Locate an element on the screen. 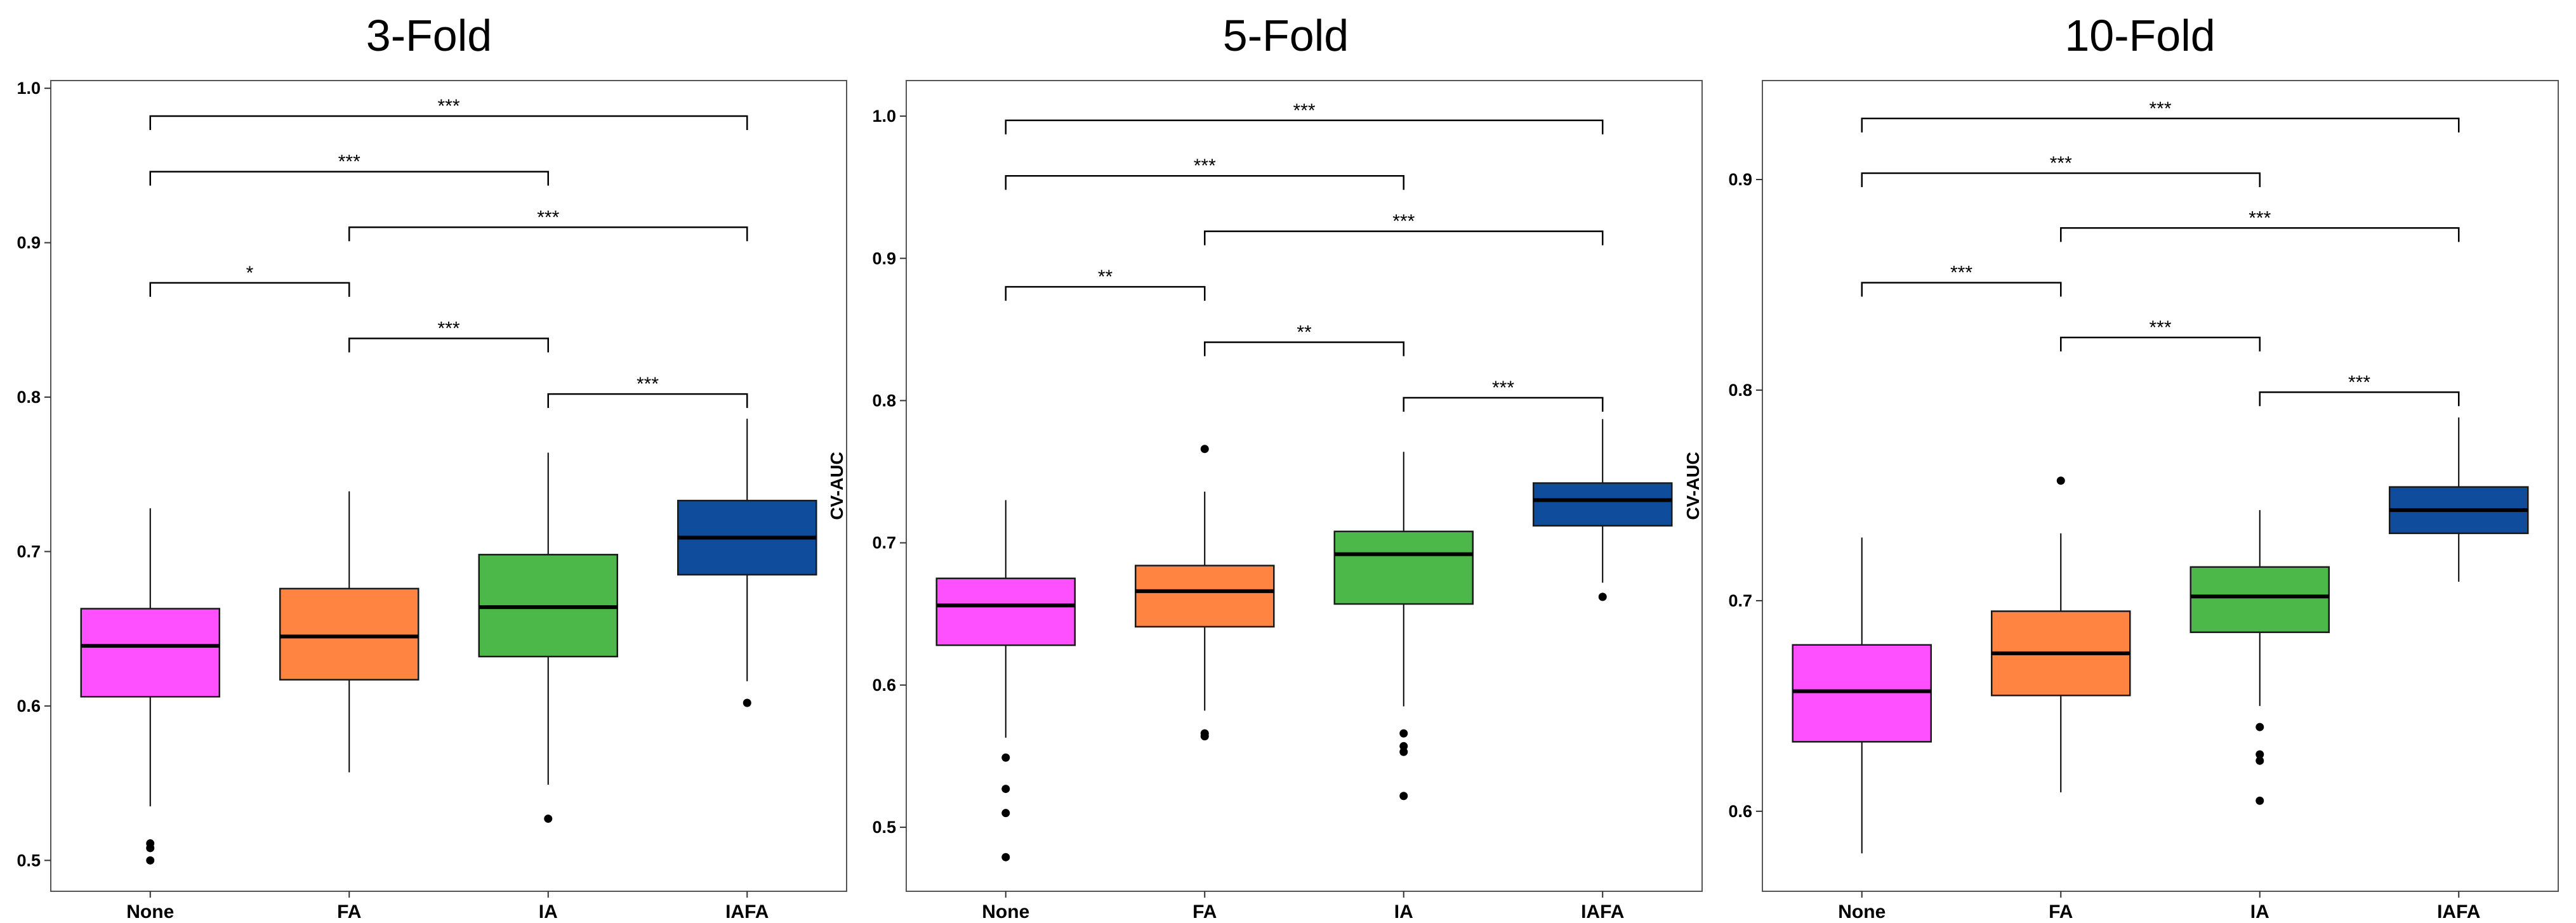  significance-bracket: * is located at coordinates (249, 280).